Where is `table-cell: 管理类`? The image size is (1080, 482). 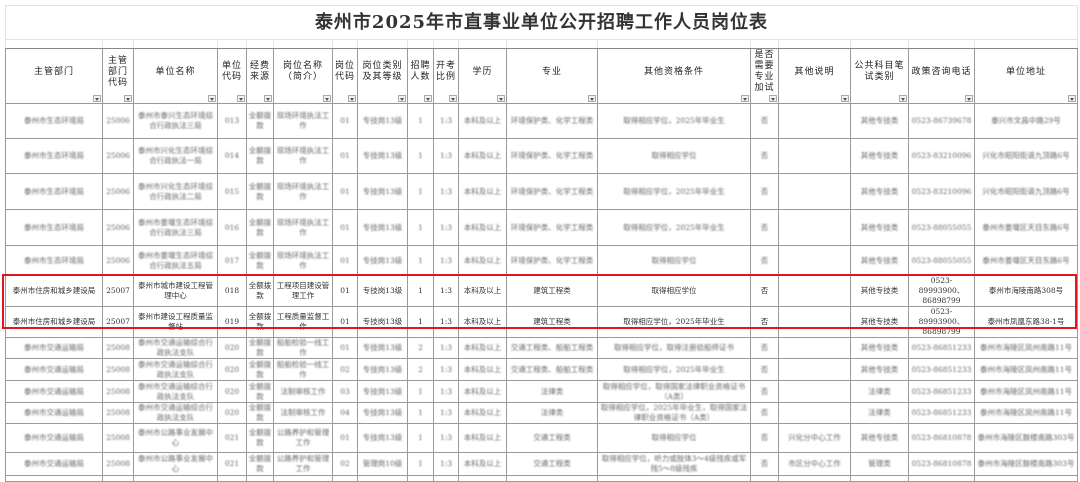 table-cell: 管理类 is located at coordinates (879, 464).